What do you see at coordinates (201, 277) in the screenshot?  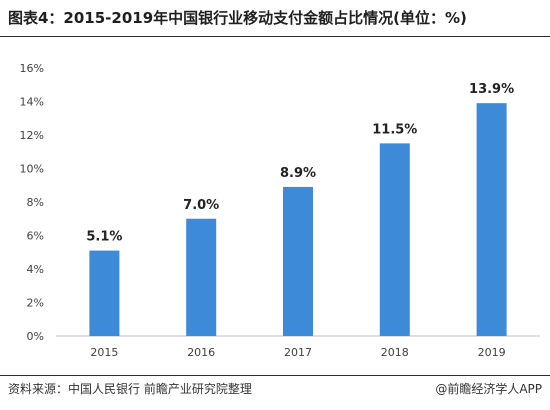 I see `bar-2016` at bounding box center [201, 277].